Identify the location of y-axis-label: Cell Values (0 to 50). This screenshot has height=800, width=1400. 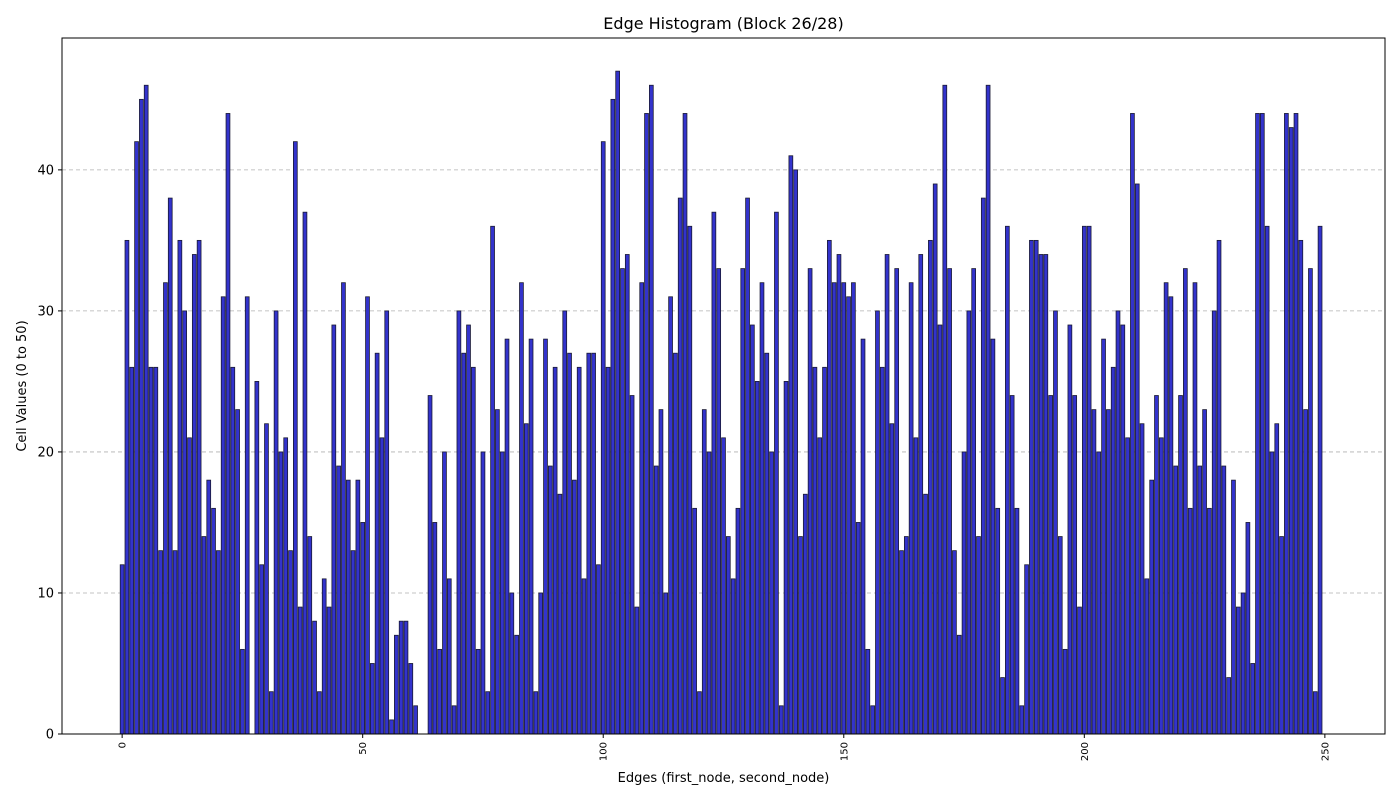
(22, 385).